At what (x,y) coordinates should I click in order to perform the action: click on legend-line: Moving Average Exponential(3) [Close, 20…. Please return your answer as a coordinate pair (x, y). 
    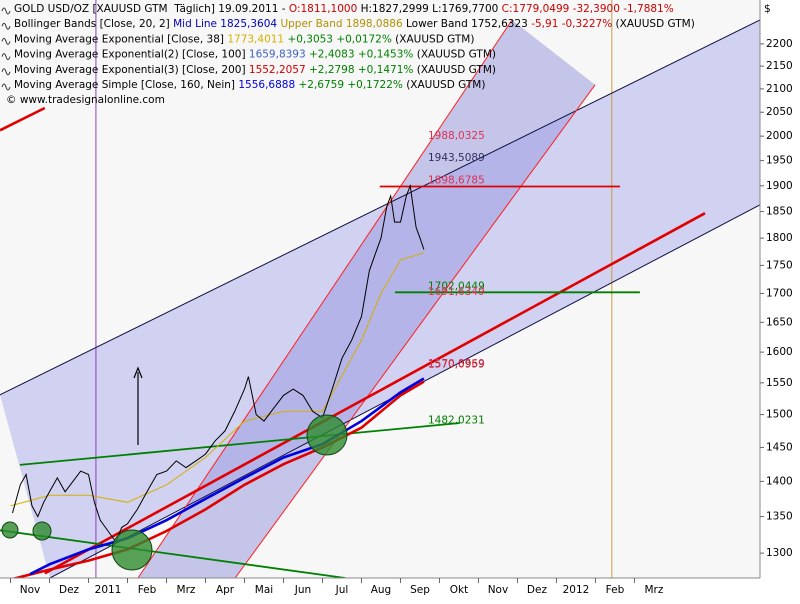
    Looking at the image, I should click on (255, 70).